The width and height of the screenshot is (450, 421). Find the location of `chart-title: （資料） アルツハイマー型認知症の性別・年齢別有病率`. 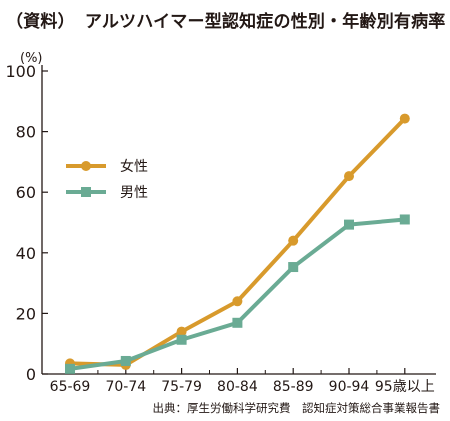

chart-title: （資料） アルツハイマー型認知症の性別・年齢別有病率 is located at coordinates (226, 19).